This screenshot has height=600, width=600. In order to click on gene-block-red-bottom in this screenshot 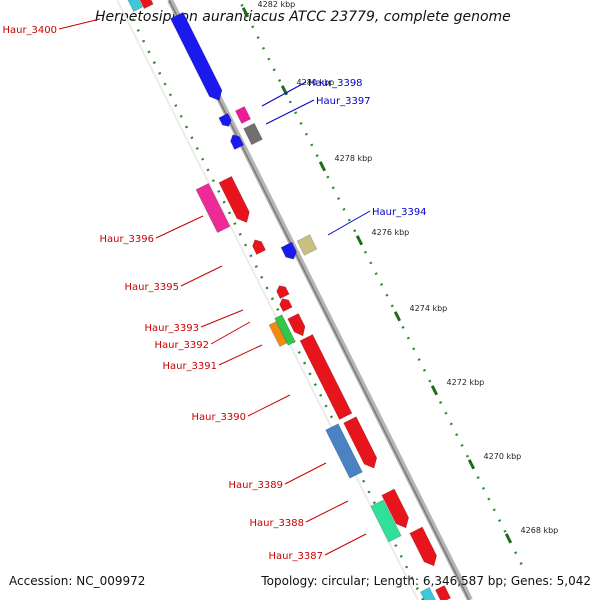, I will do `click(443, 592)`.